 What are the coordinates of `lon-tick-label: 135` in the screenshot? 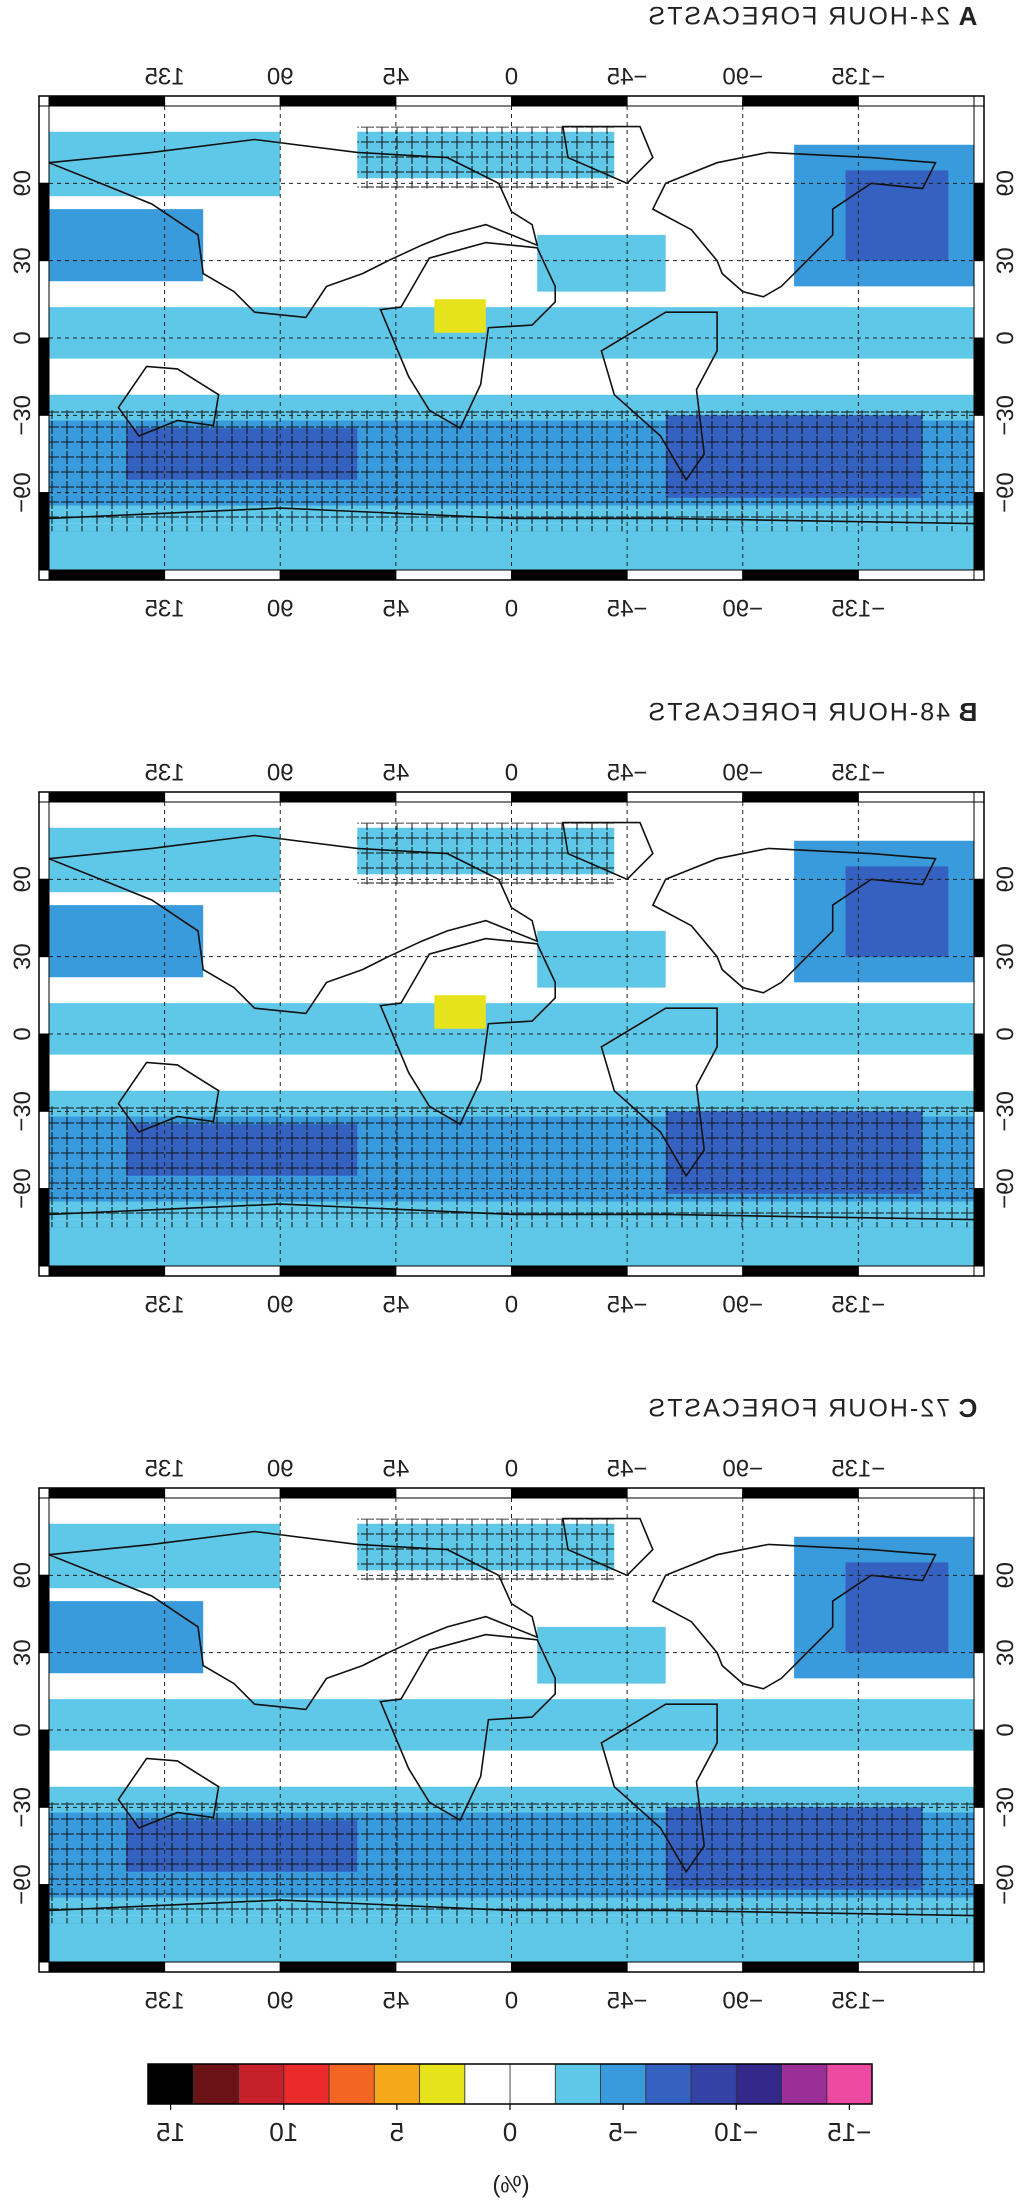 It's located at (165, 1468).